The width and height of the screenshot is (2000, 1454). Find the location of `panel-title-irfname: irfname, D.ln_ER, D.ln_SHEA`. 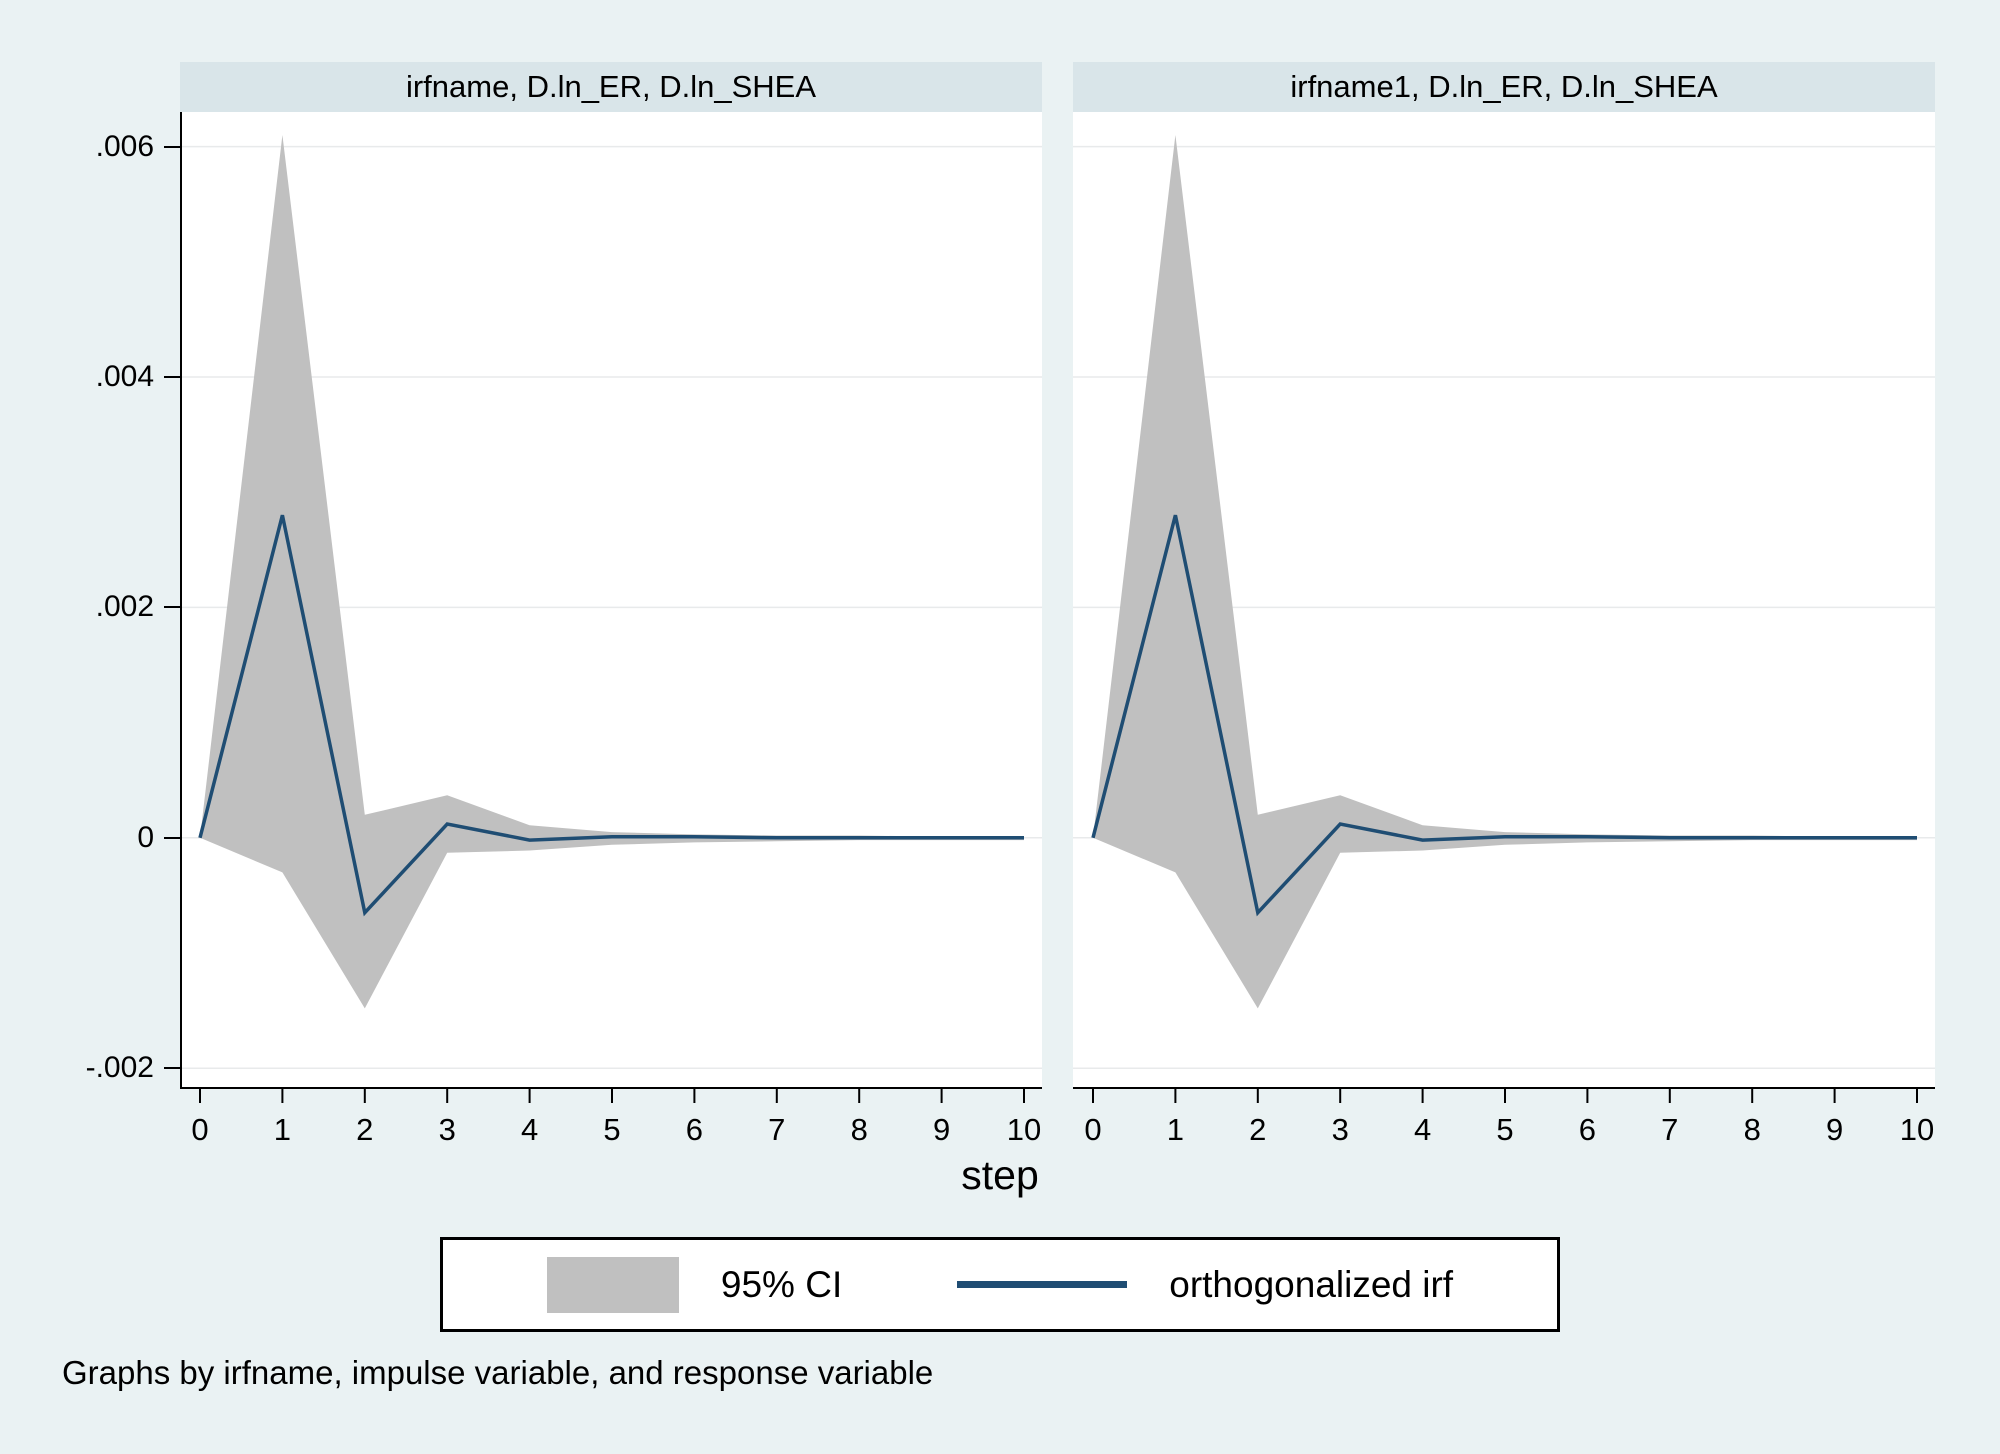

panel-title-irfname: irfname, D.ln_ER, D.ln_SHEA is located at coordinates (611, 87).